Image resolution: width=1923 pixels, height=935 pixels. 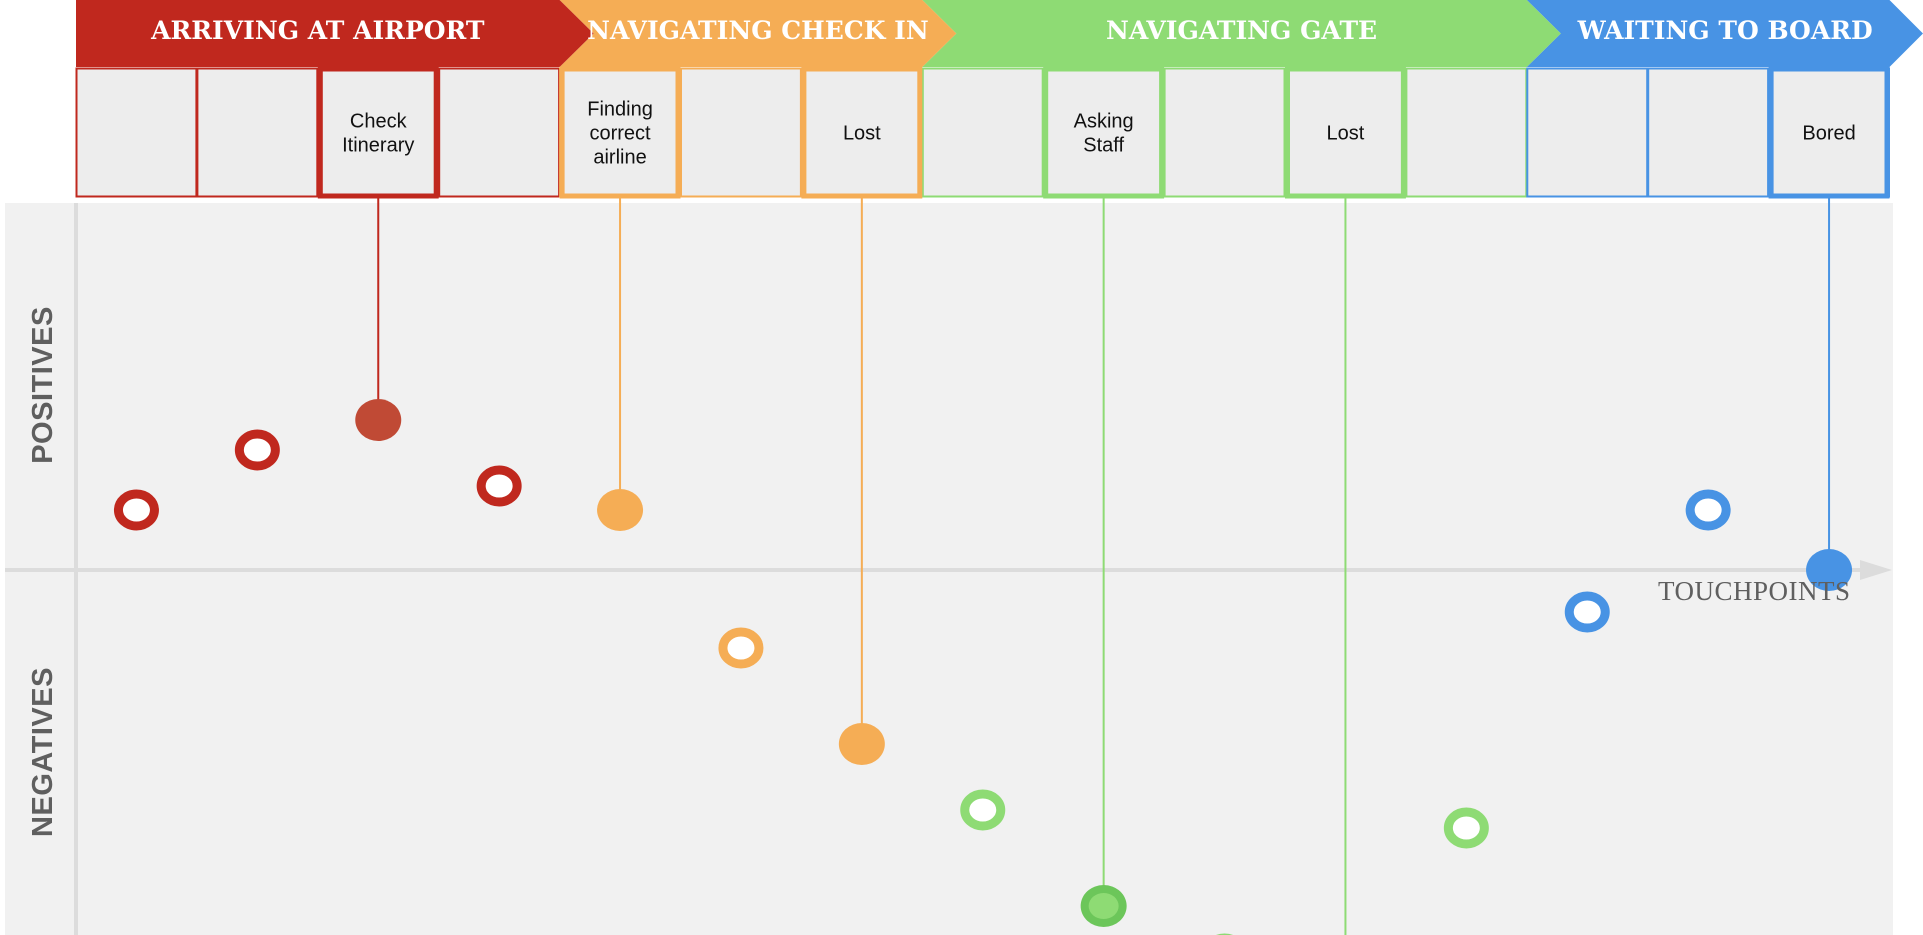 What do you see at coordinates (620, 110) in the screenshot?
I see `touchpoint-label: Finding` at bounding box center [620, 110].